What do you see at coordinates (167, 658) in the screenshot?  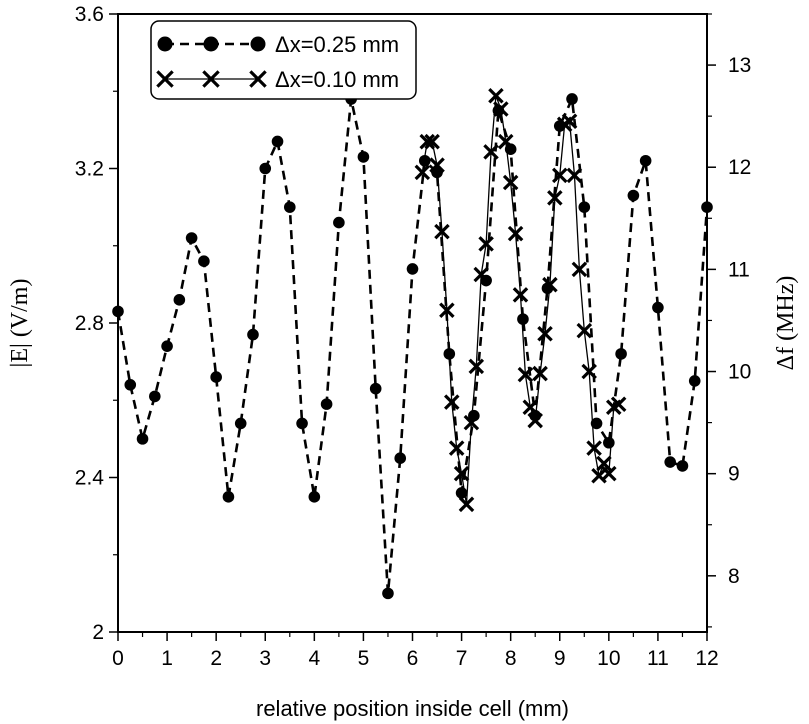 I see `x-tick-label: 1` at bounding box center [167, 658].